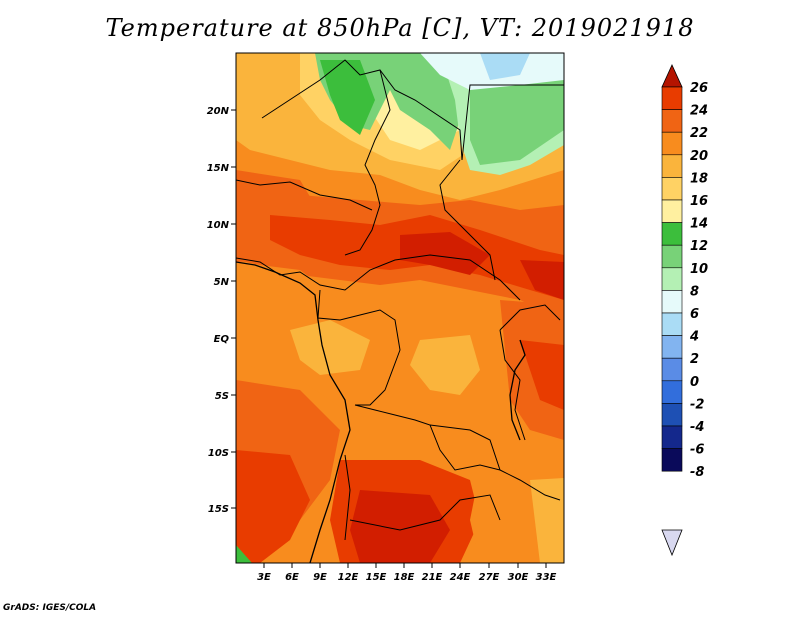 Image resolution: width=800 pixels, height=618 pixels. Describe the element at coordinates (699, 133) in the screenshot. I see `colorbar-label: 22` at that location.